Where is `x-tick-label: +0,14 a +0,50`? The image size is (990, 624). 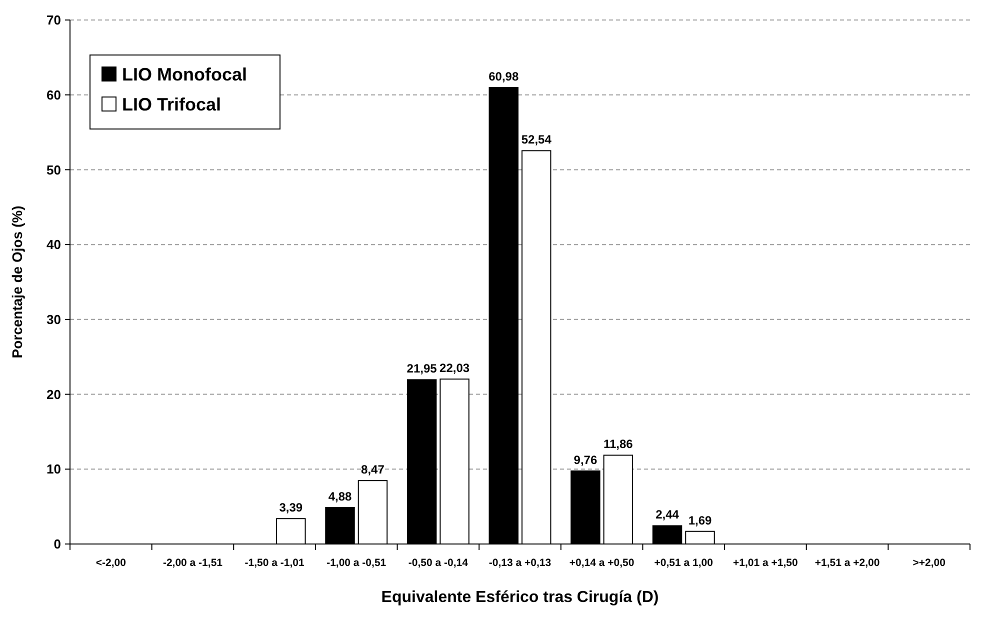
x-tick-label: +0,14 a +0,50 is located at coordinates (601, 563).